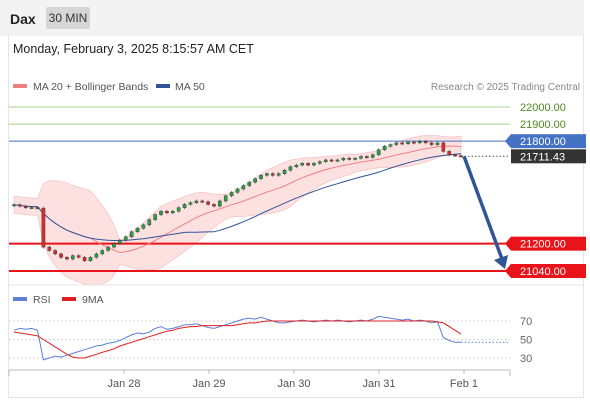 This screenshot has height=400, width=590. I want to click on legend-swatch-9ma, so click(69, 299).